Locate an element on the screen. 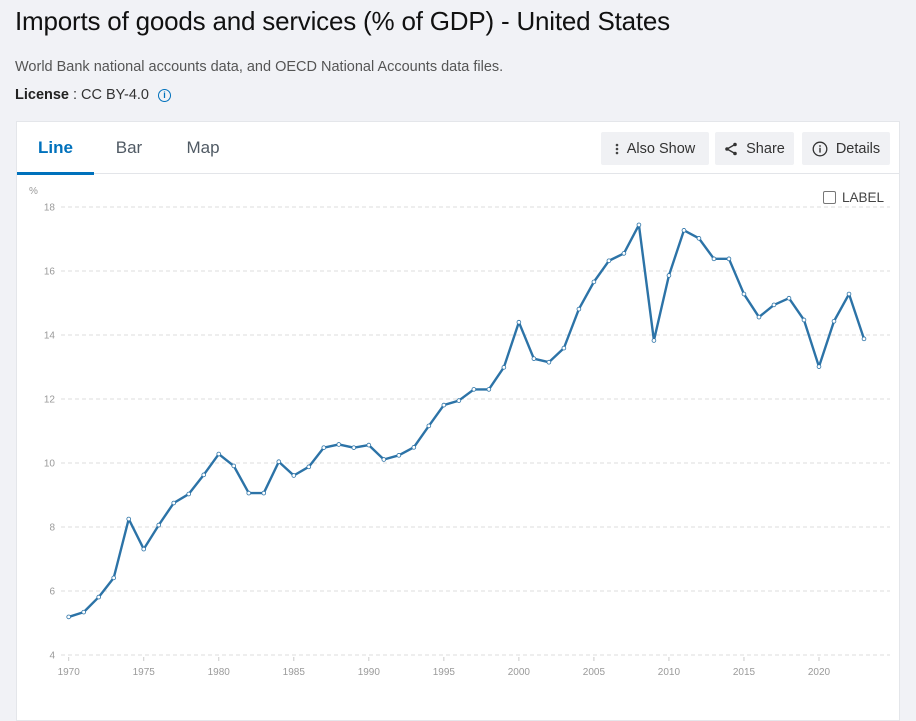 The image size is (916, 721). chart-tabs: Line Bar Map Also Show Share Details is located at coordinates (458, 148).